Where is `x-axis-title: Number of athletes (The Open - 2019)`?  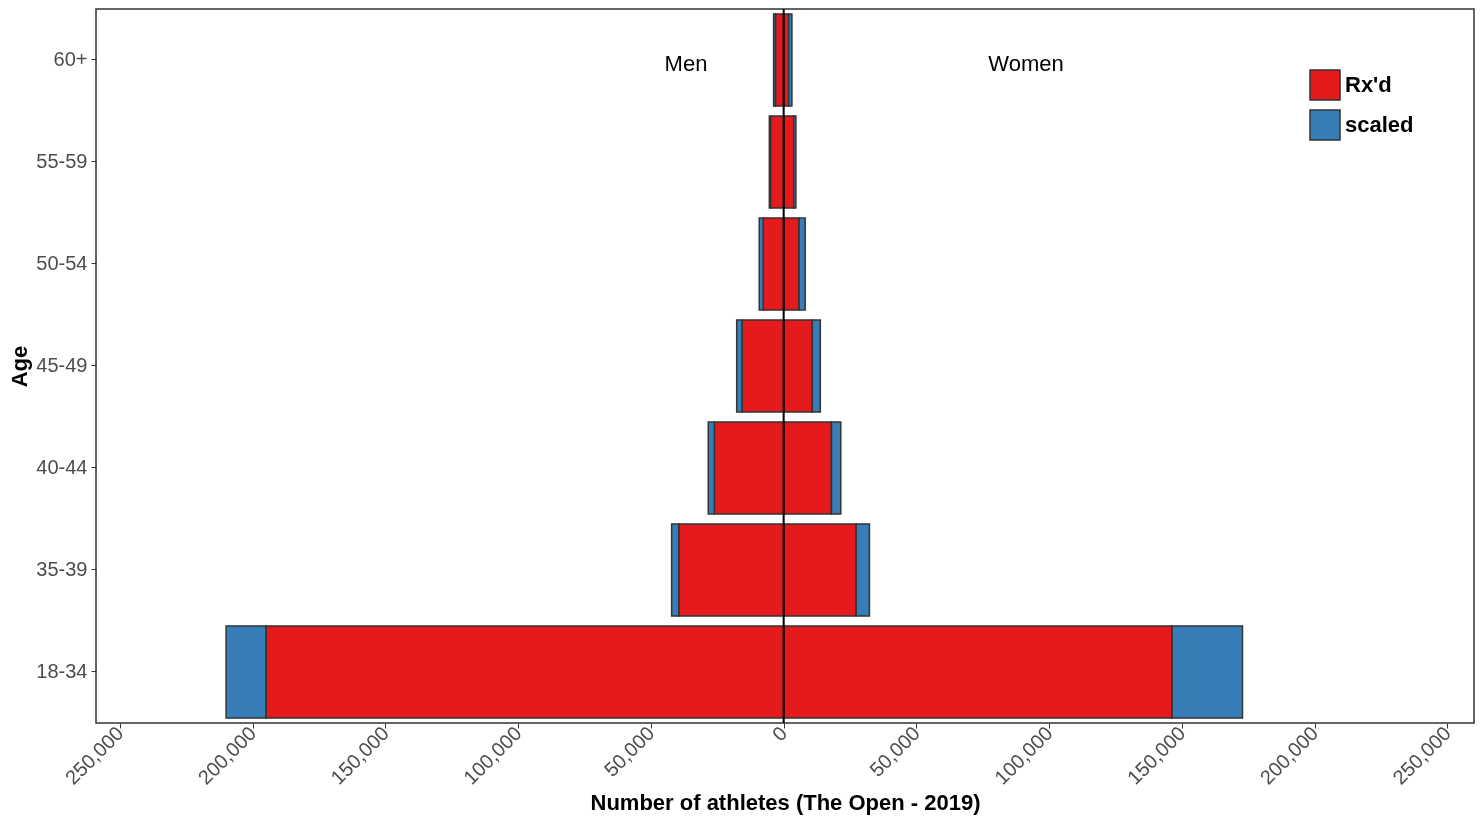 x-axis-title: Number of athletes (The Open - 2019) is located at coordinates (785, 802).